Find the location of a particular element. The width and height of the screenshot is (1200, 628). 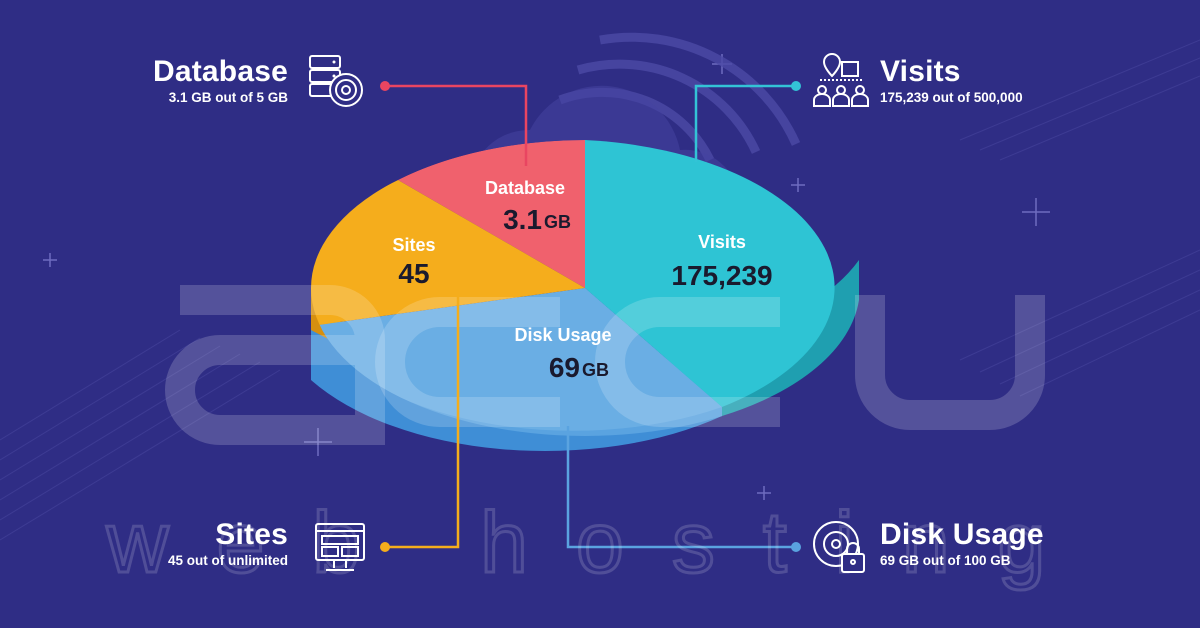

pie-value-visits: 175,239 is located at coordinates (721, 275).